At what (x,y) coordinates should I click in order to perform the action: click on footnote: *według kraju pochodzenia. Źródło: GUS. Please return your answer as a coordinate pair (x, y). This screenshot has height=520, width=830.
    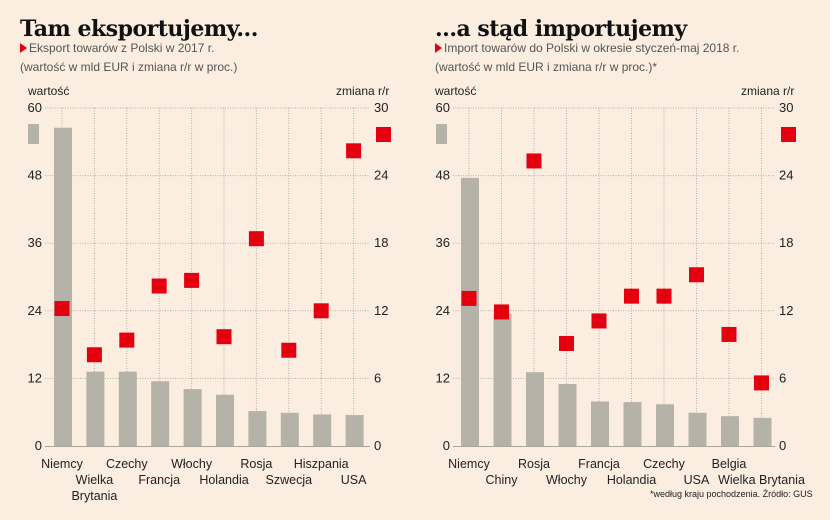
    Looking at the image, I should click on (731, 494).